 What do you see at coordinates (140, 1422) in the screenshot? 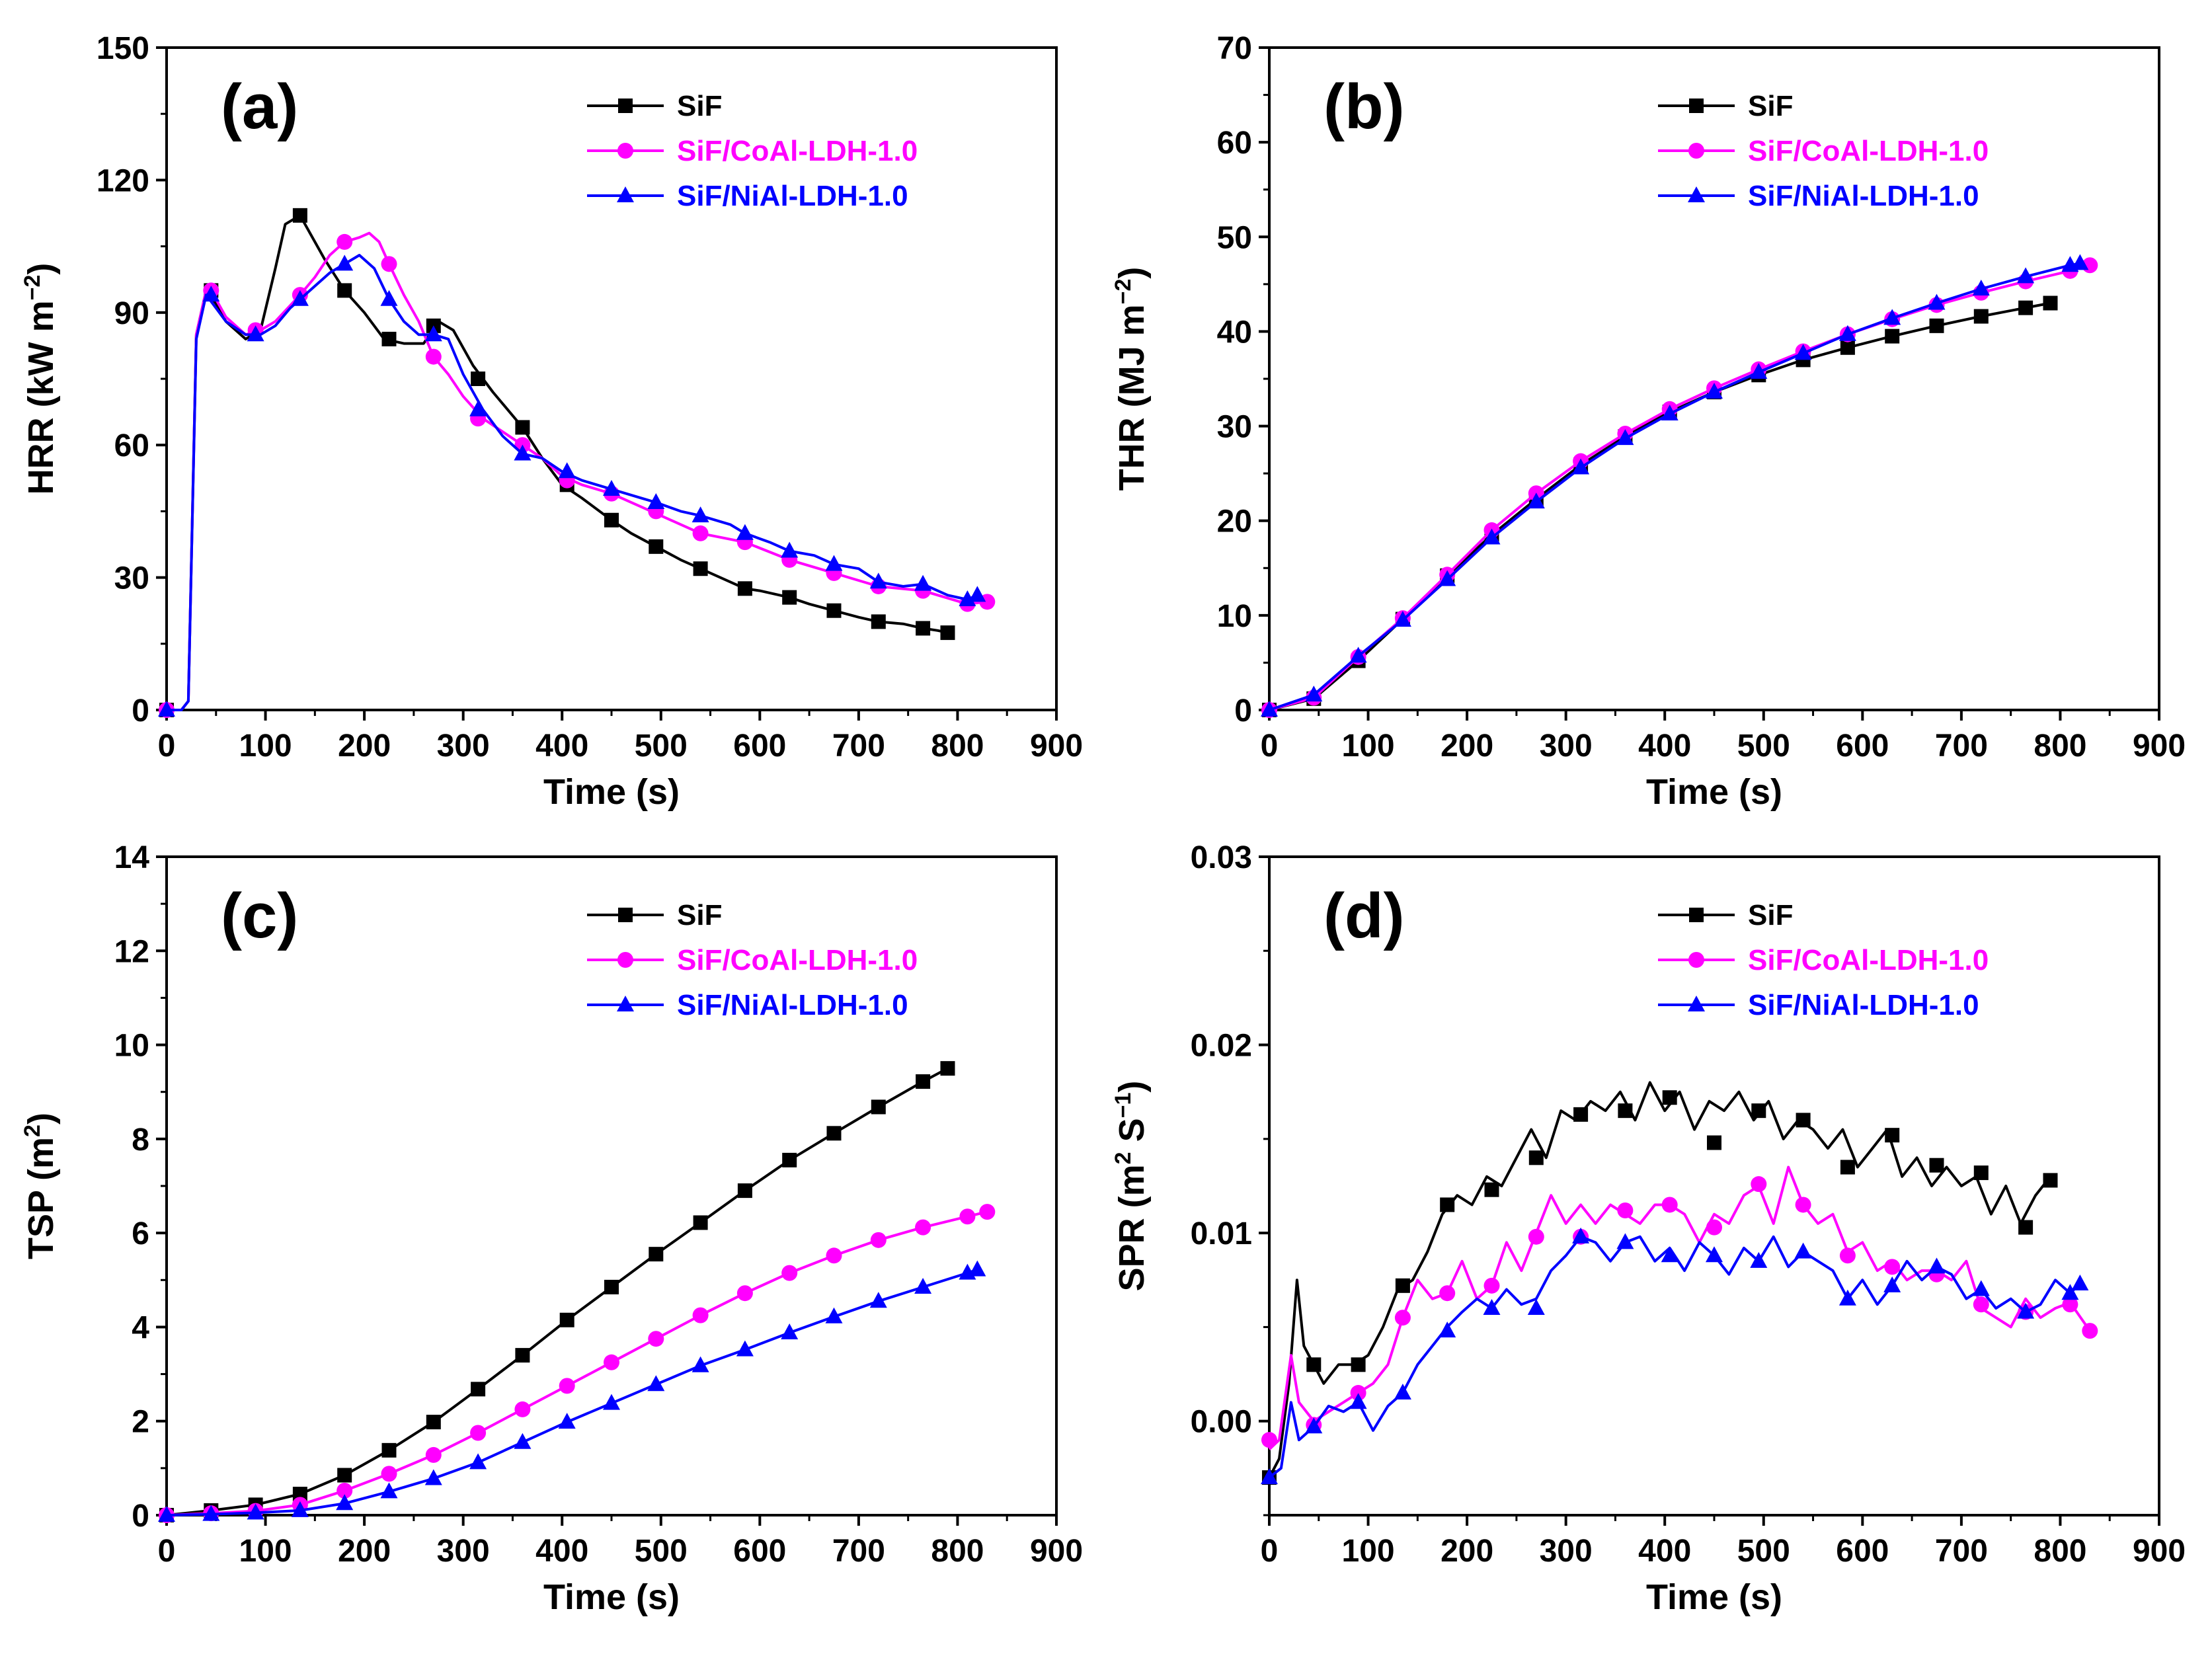
I see `y-tick-label: 2` at bounding box center [140, 1422].